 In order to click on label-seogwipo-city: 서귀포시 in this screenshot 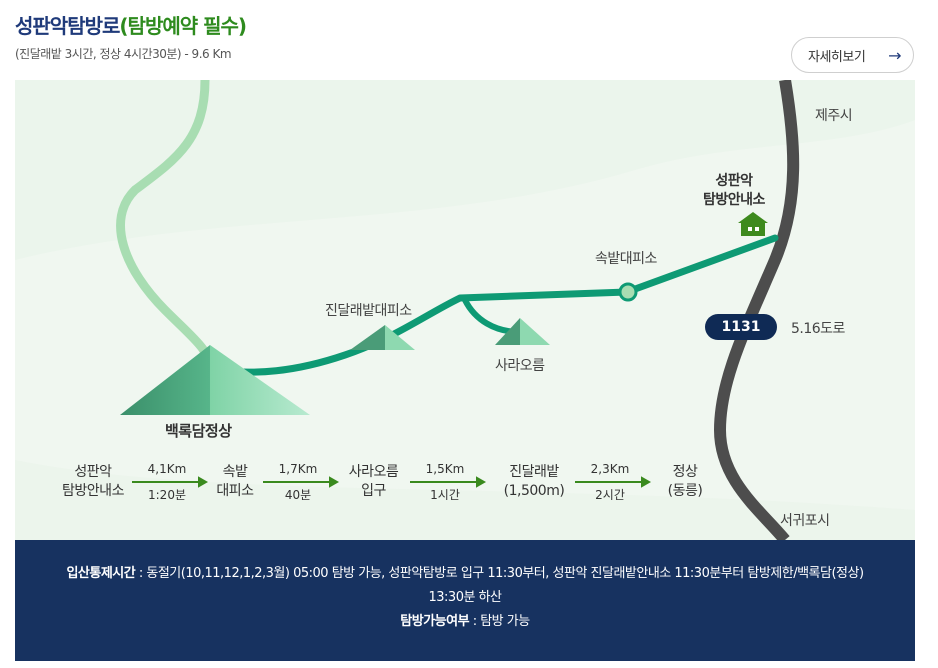, I will do `click(805, 521)`.